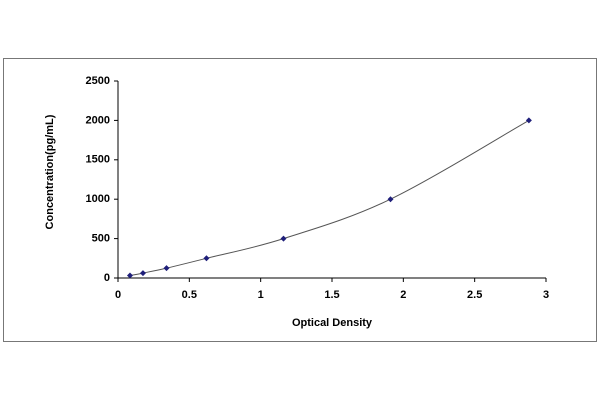 The image size is (600, 405). I want to click on x-tick-label: 0.5, so click(189, 295).